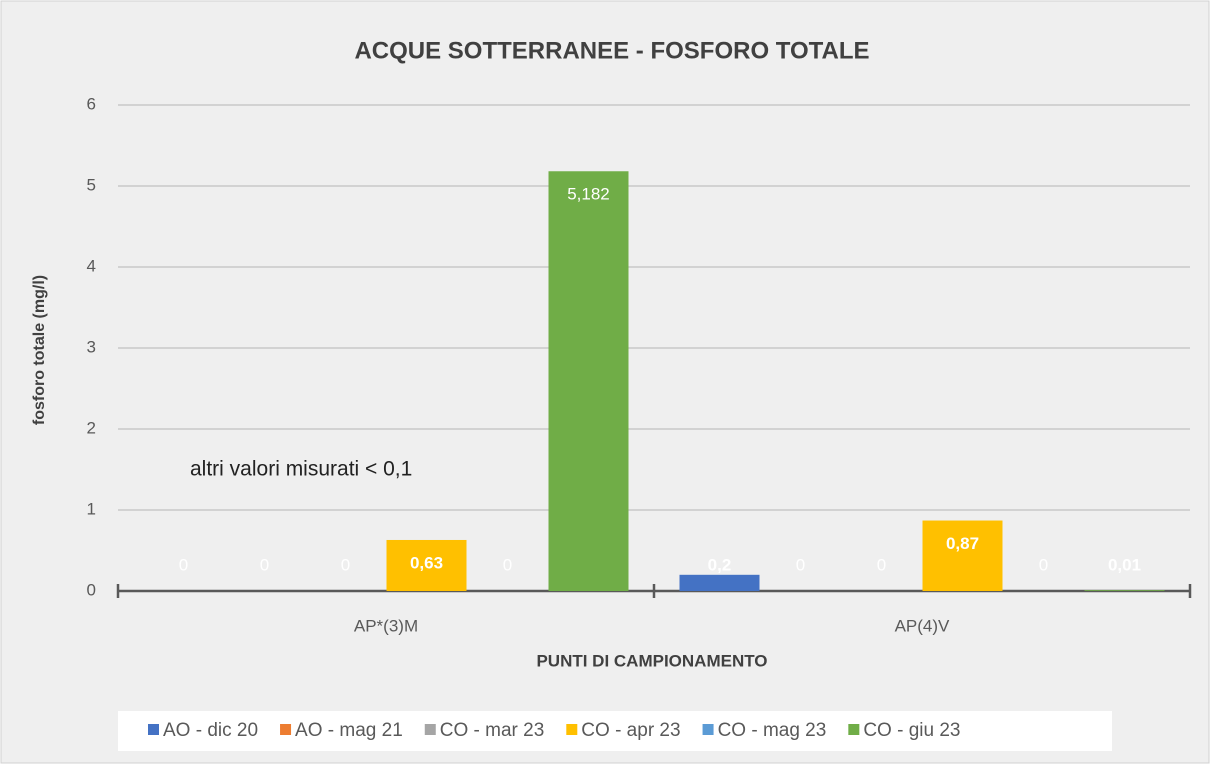  I want to click on data-label: 0,2, so click(720, 564).